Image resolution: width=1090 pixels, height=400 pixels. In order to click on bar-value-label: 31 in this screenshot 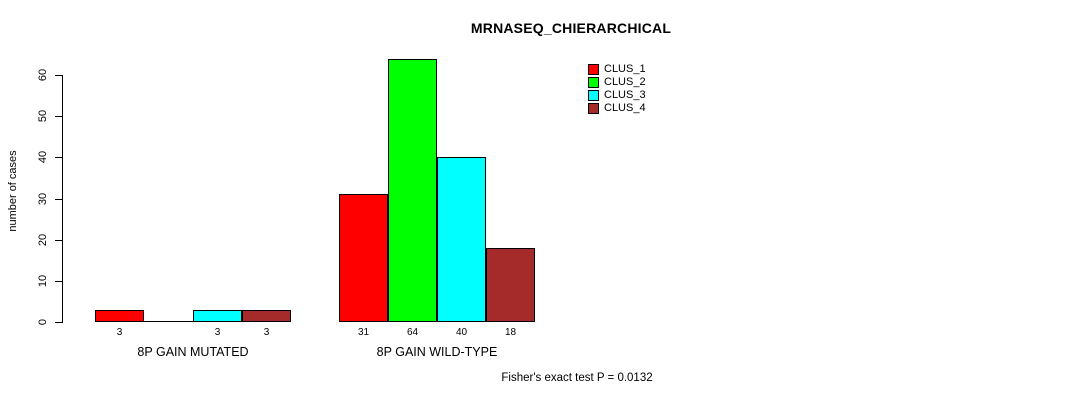, I will do `click(363, 332)`.